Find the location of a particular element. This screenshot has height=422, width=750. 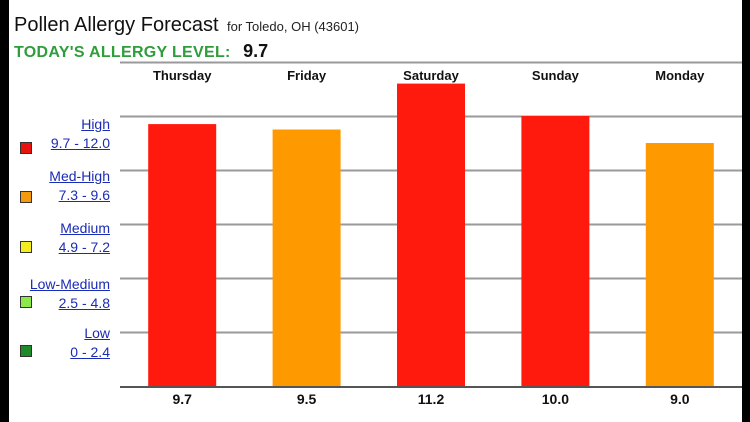

legend-link-medium: Medium is located at coordinates (85, 228).